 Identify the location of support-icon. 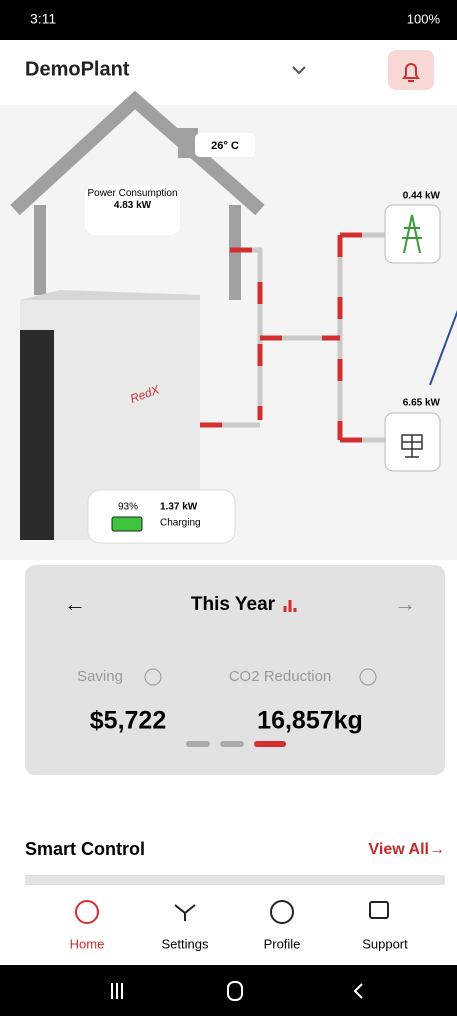
(379, 910).